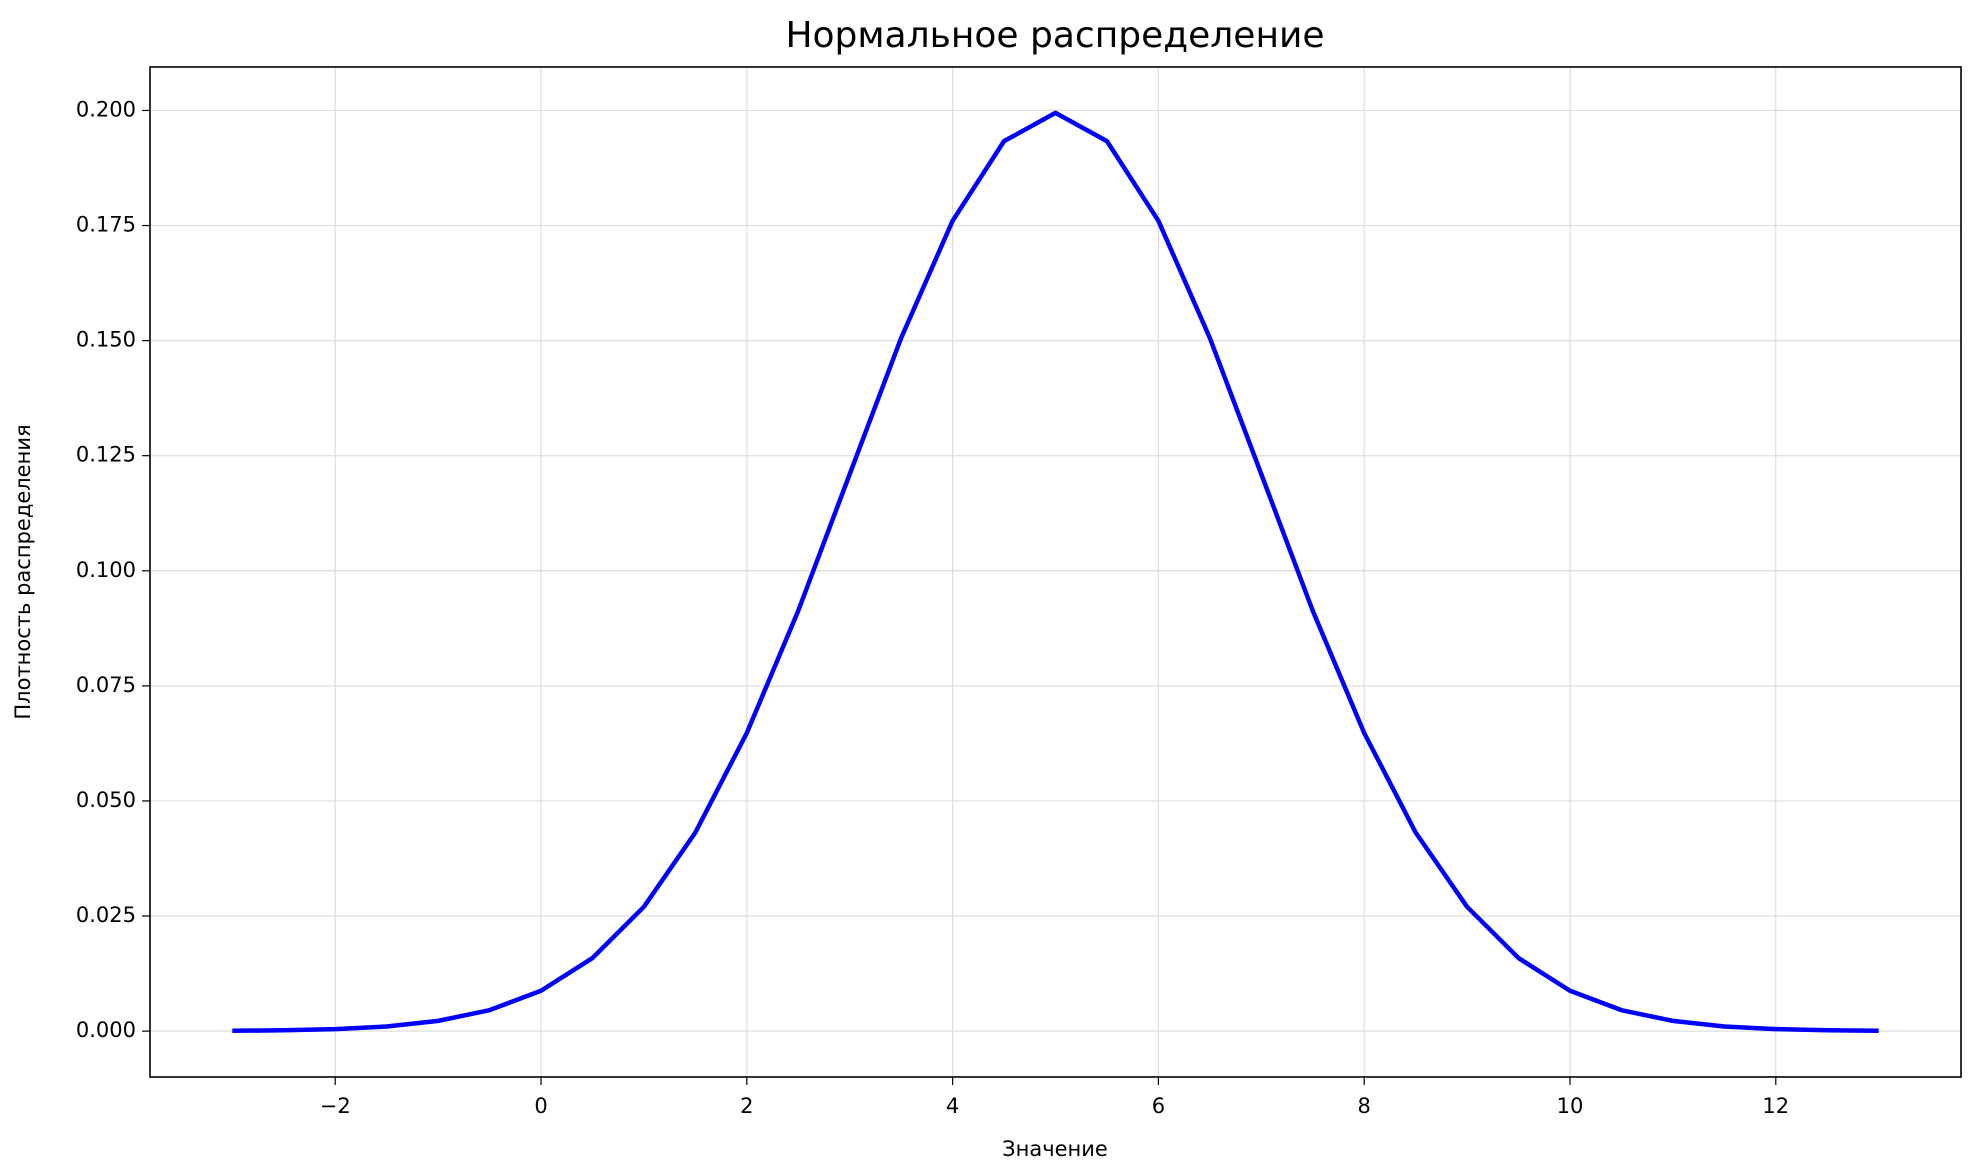 The height and width of the screenshot is (1176, 1972). What do you see at coordinates (106, 455) in the screenshot?
I see `y-tick-label: 0.125` at bounding box center [106, 455].